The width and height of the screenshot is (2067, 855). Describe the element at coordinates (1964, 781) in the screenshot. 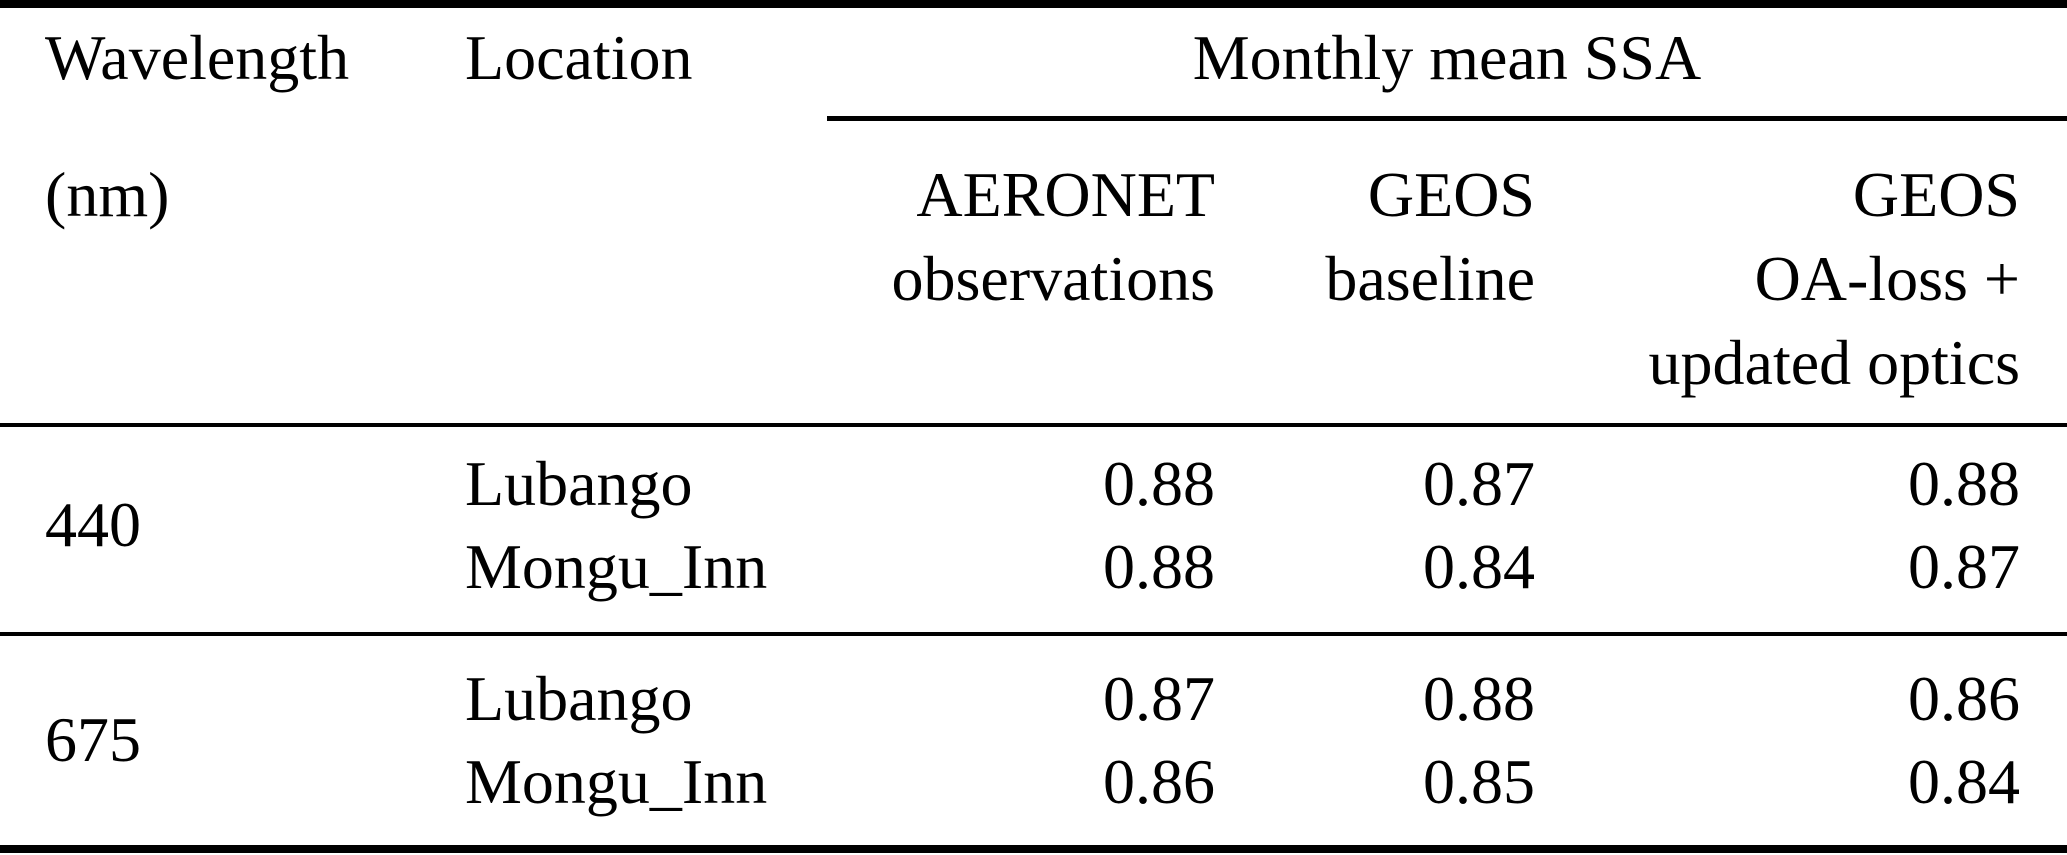

I see `cell-geos-updated-ssa: 0.84` at that location.